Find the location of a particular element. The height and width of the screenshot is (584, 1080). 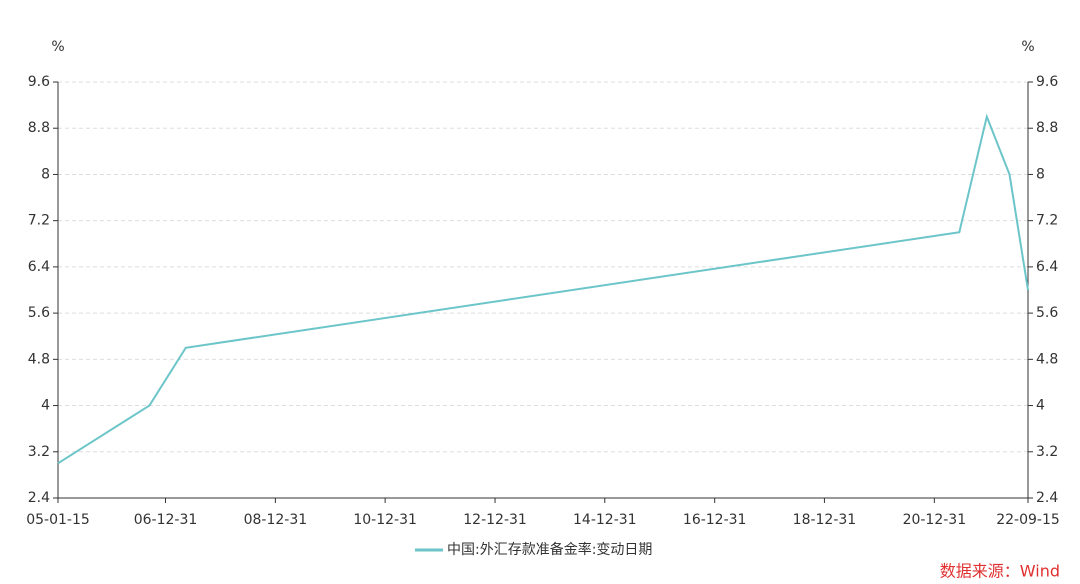

x-tick-label: 06-12-31 is located at coordinates (166, 520).